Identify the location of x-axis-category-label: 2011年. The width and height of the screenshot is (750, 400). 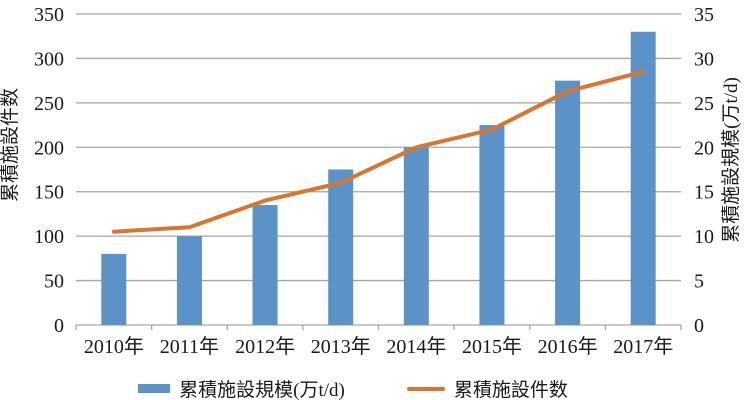
(189, 346).